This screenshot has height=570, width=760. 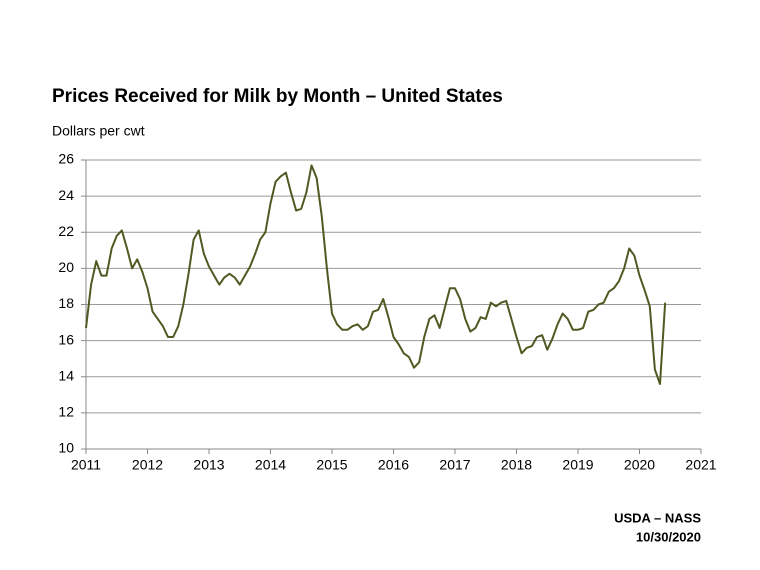 I want to click on date: 10/30/2020, so click(x=668, y=536).